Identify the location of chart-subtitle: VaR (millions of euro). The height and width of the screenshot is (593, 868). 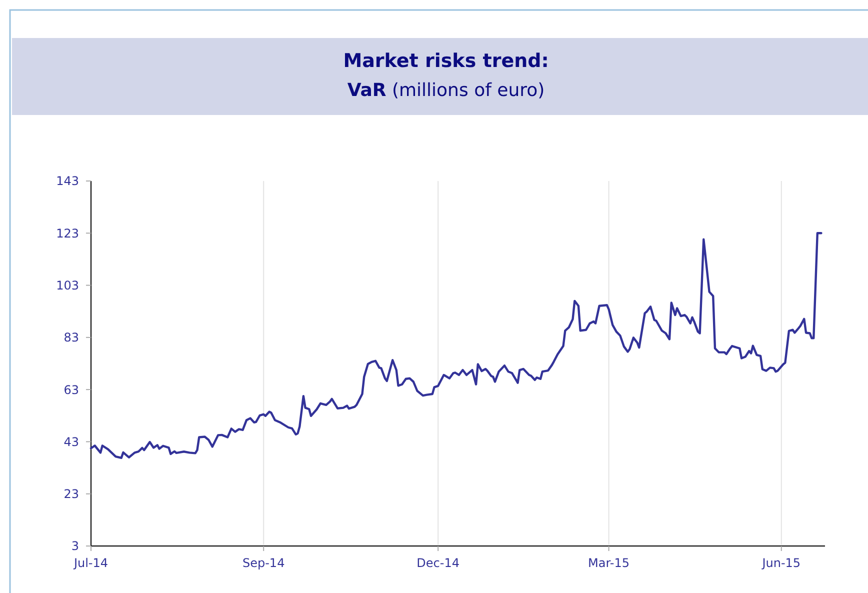
(446, 90).